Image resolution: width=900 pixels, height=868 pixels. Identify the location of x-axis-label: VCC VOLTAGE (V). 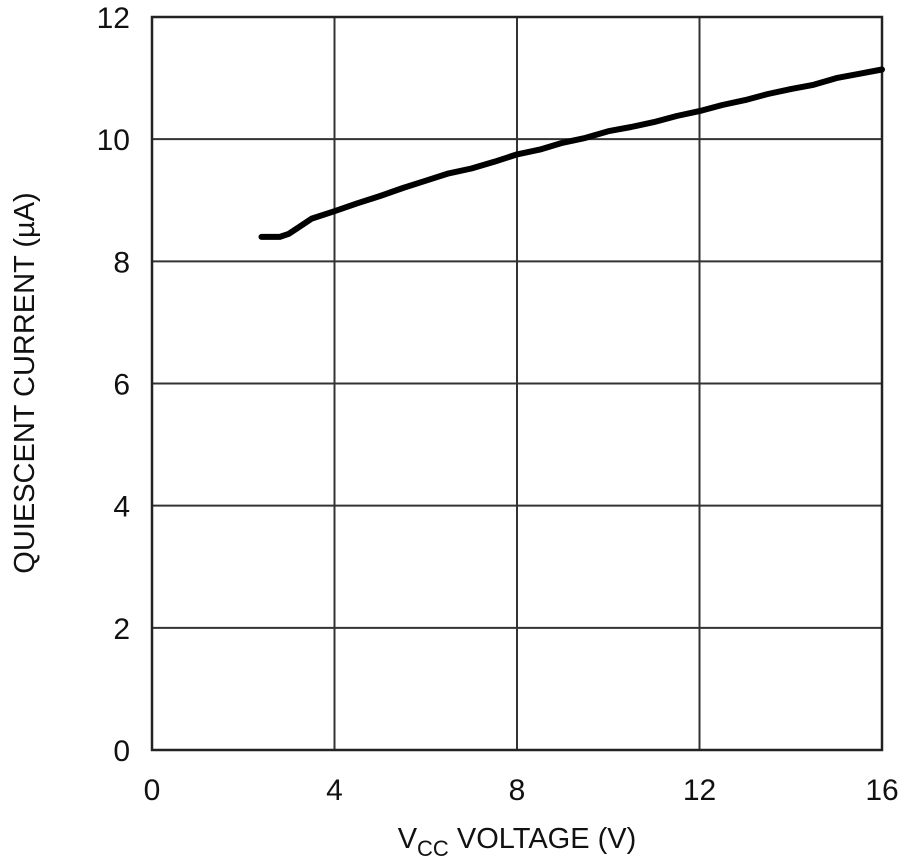
(517, 842).